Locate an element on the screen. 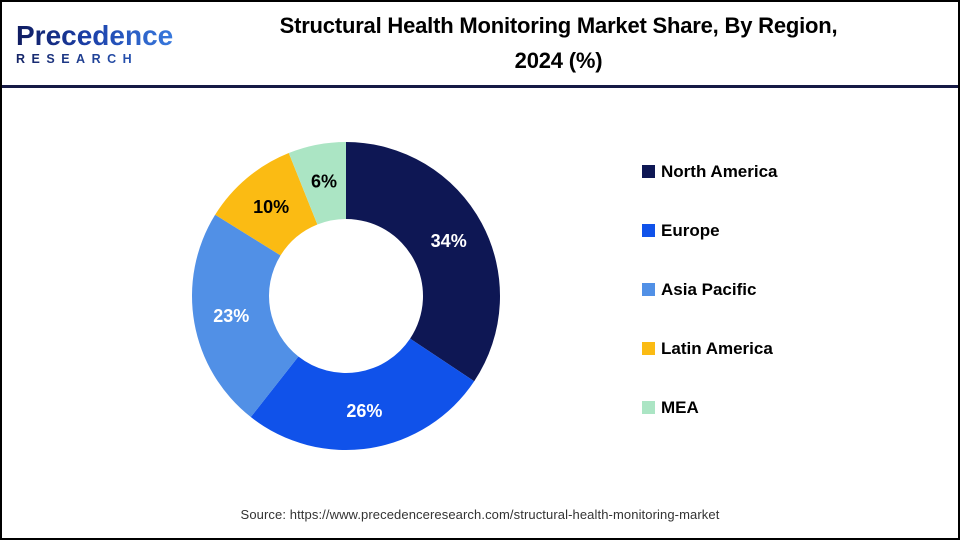 The image size is (960, 540). pie-slice-mea is located at coordinates (317, 183).